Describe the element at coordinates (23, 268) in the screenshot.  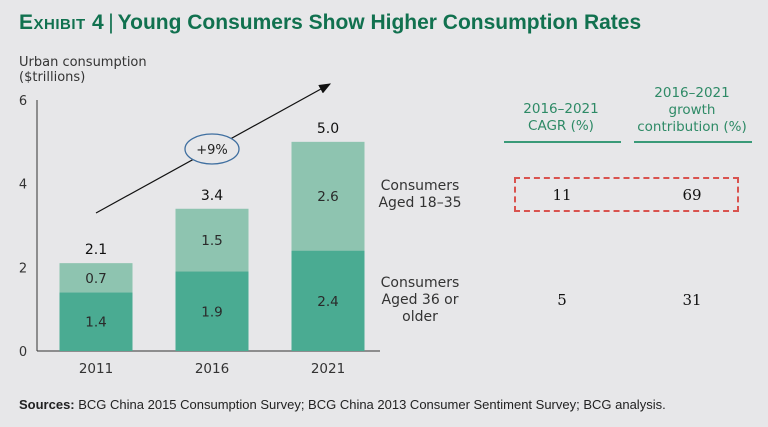
I see `y-tick-label: 2` at that location.